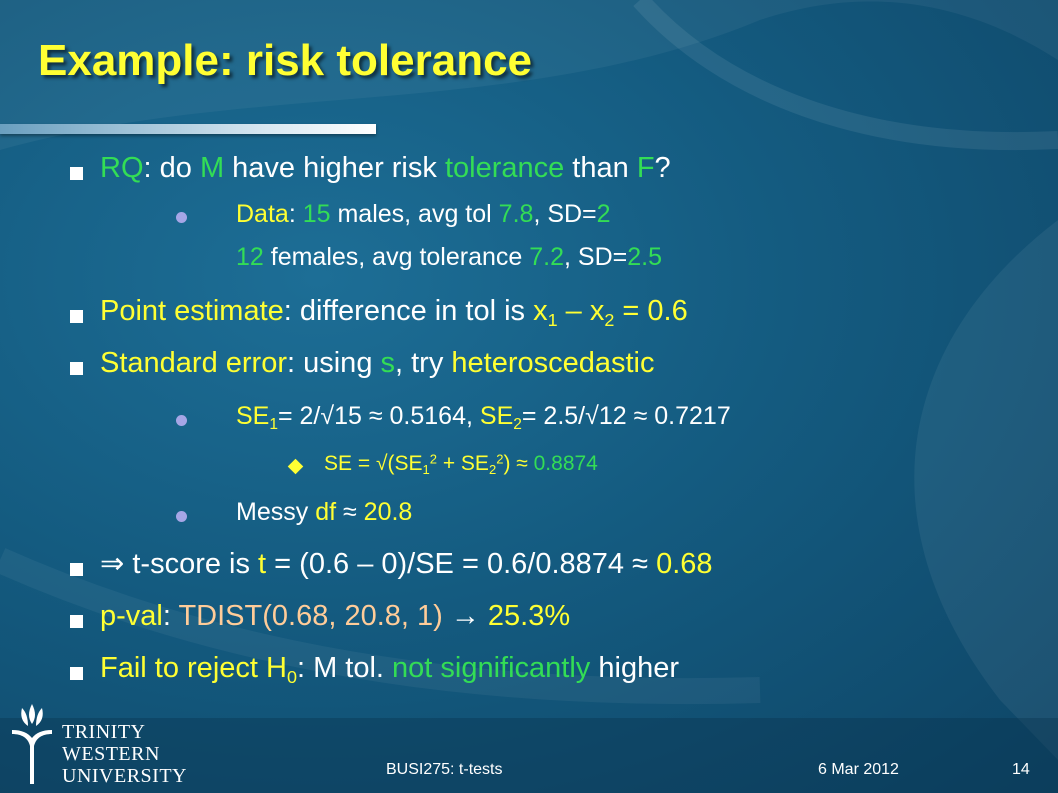  Describe the element at coordinates (32, 744) in the screenshot. I see `trinity-western-logo-icon` at that location.